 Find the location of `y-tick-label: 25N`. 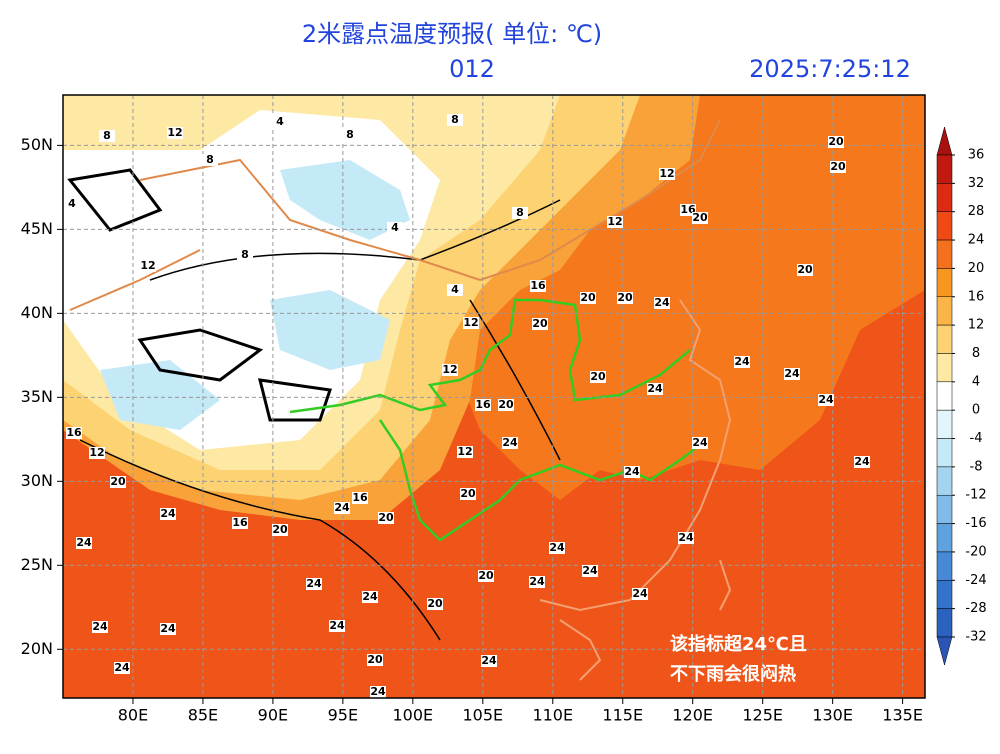

y-tick-label: 25N is located at coordinates (37, 564).